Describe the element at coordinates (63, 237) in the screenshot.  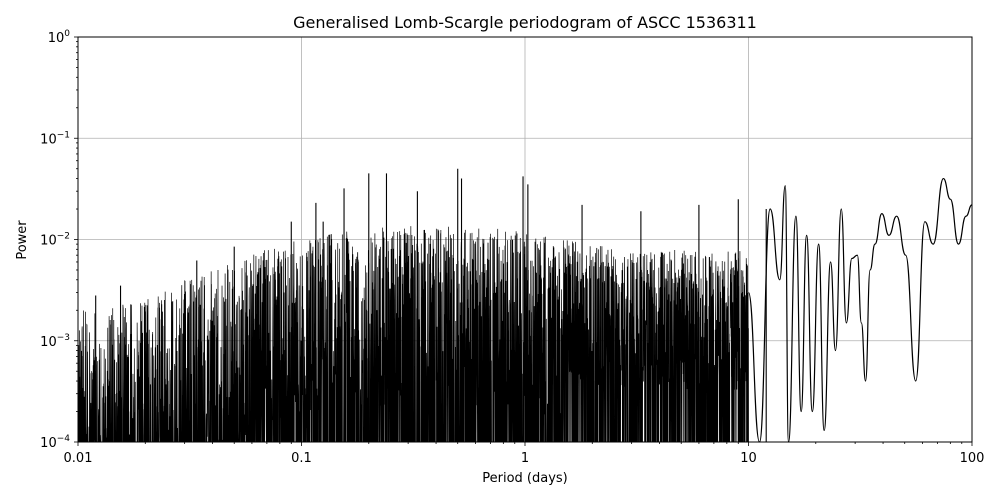
I see `y-tick-exponent: −2` at that location.